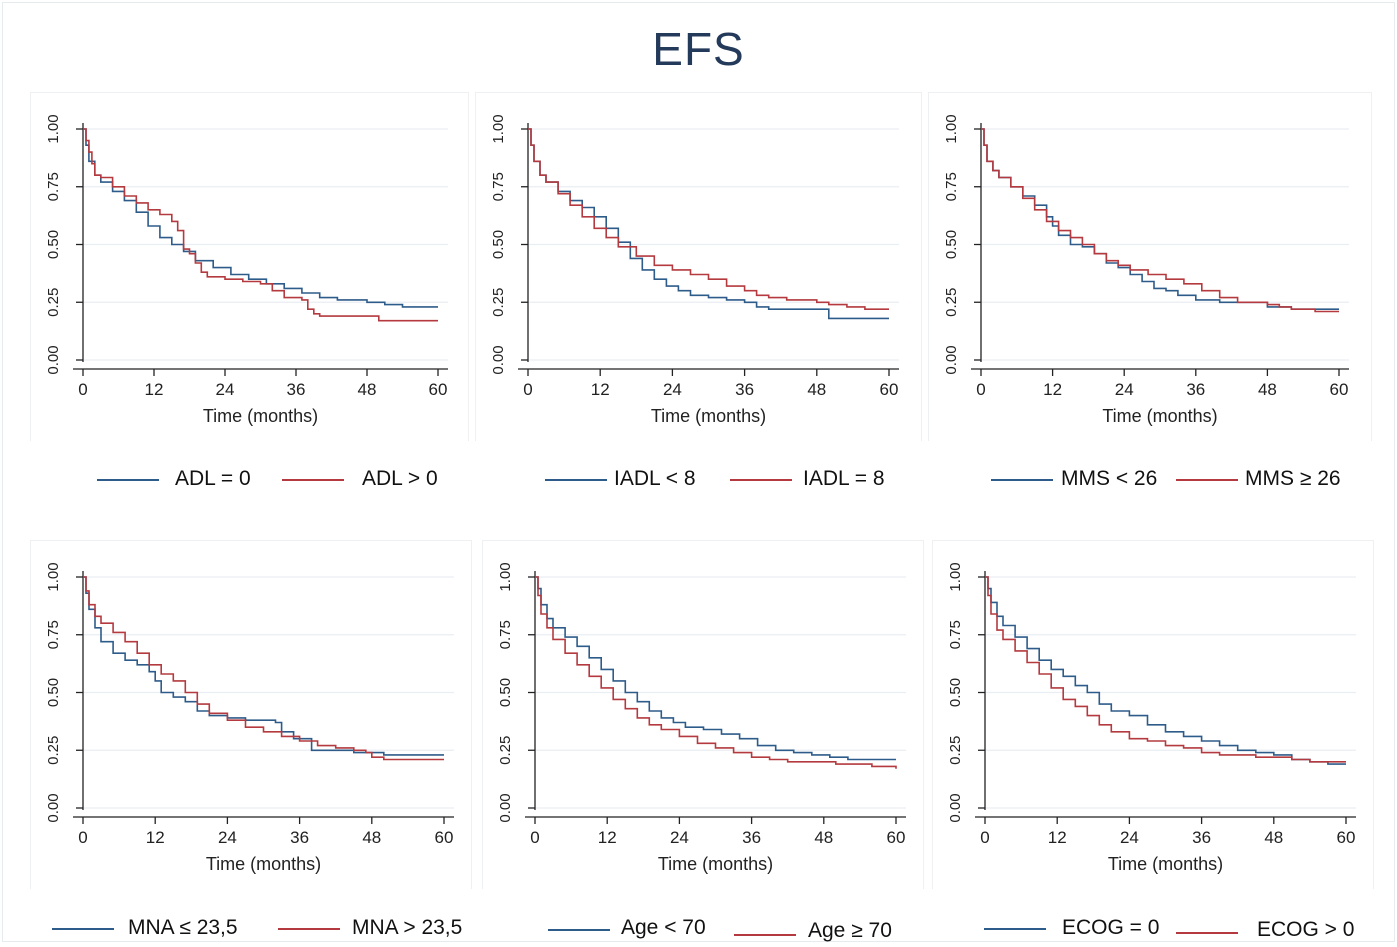  What do you see at coordinates (240, 927) in the screenshot?
I see `legend-4: MNA ≤ 23,5 MNA > 23,5` at bounding box center [240, 927].